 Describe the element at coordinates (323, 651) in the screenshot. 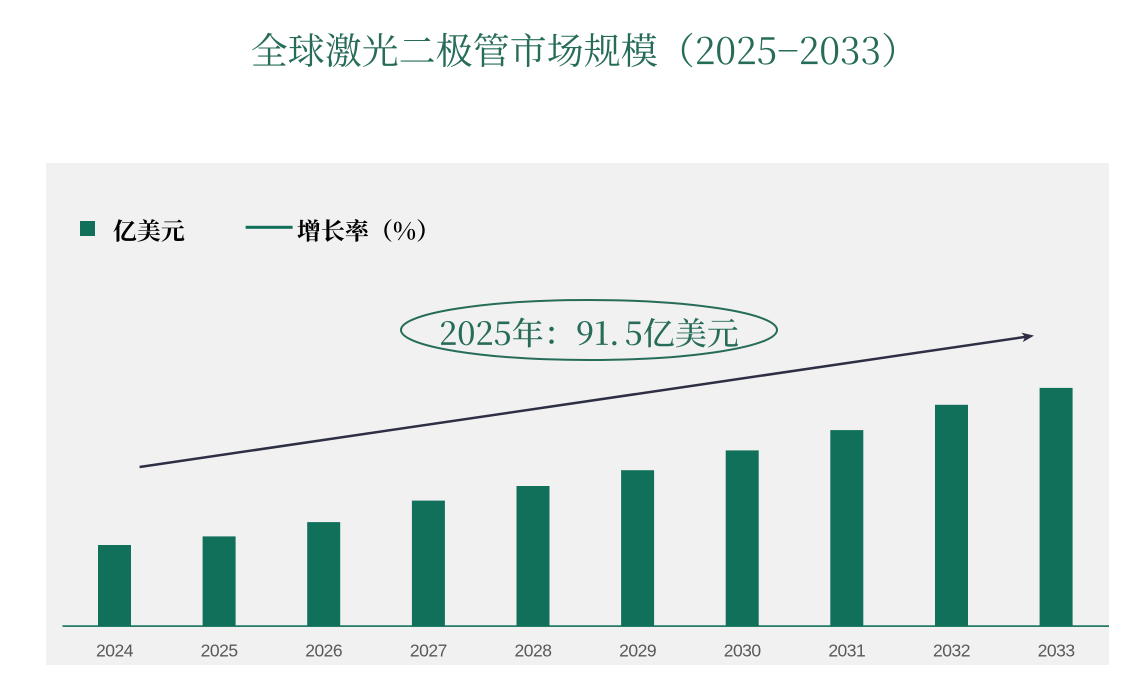

I see `svg-text: 2026` at that location.